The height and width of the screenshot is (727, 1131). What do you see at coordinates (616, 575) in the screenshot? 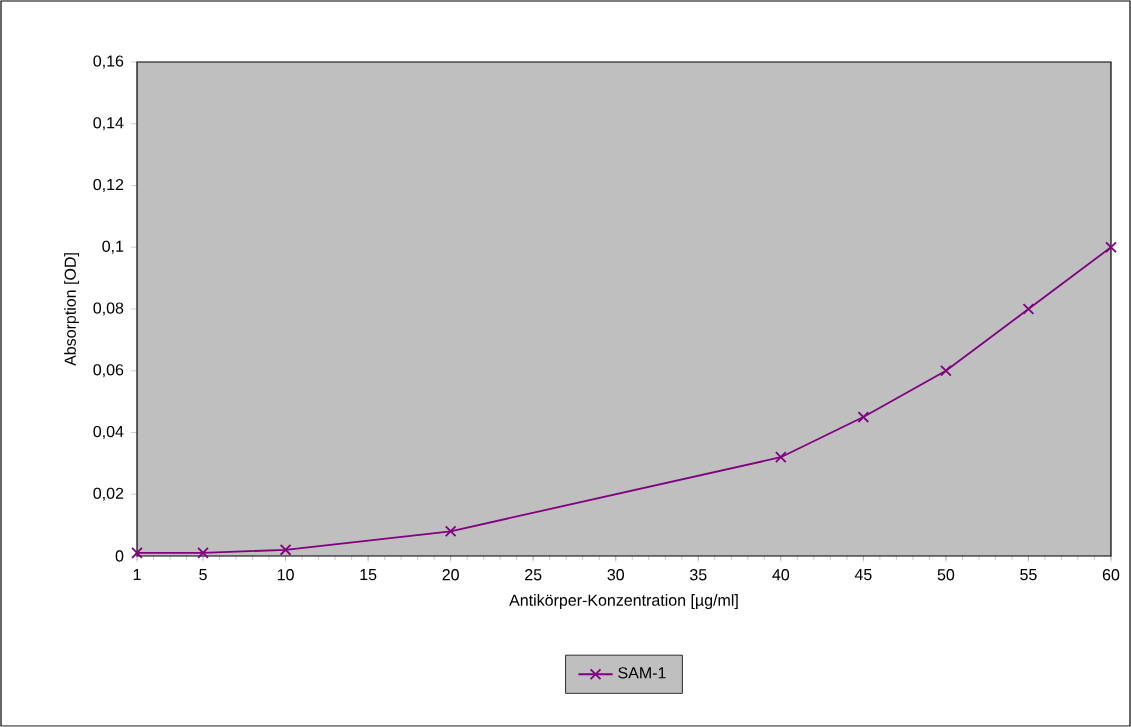
I see `x-tick-label: 30` at bounding box center [616, 575].